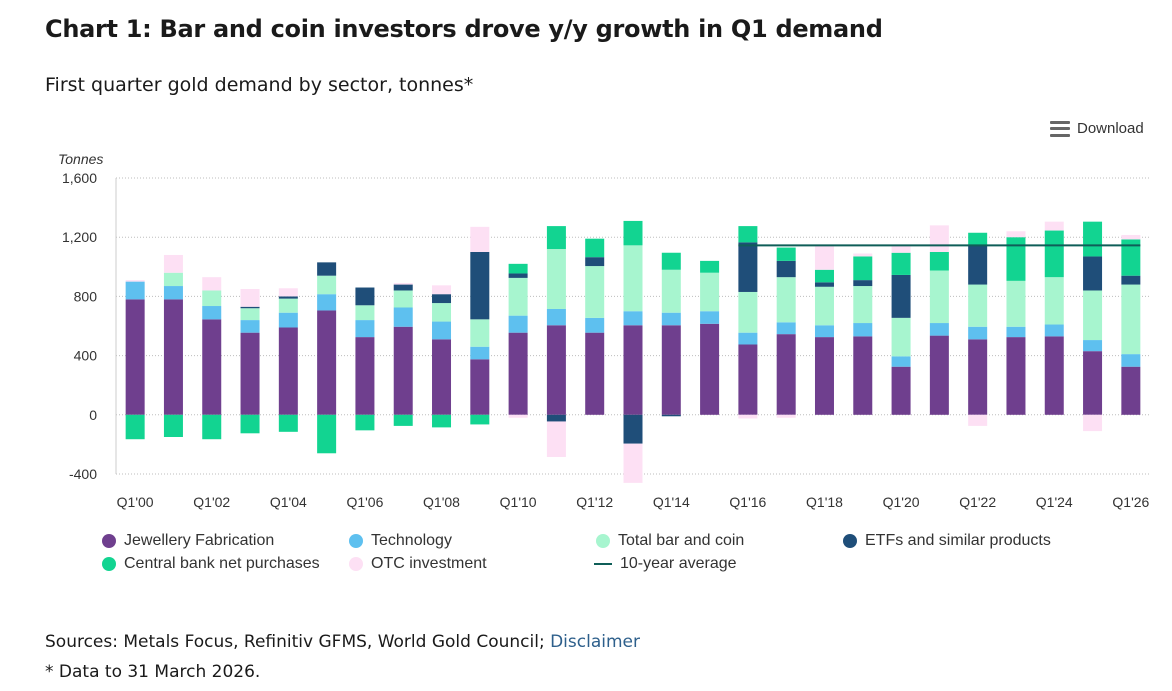 This screenshot has height=691, width=1172. Describe the element at coordinates (188, 541) in the screenshot. I see `legend-item-jewellery: Jewellery Fabrication` at that location.